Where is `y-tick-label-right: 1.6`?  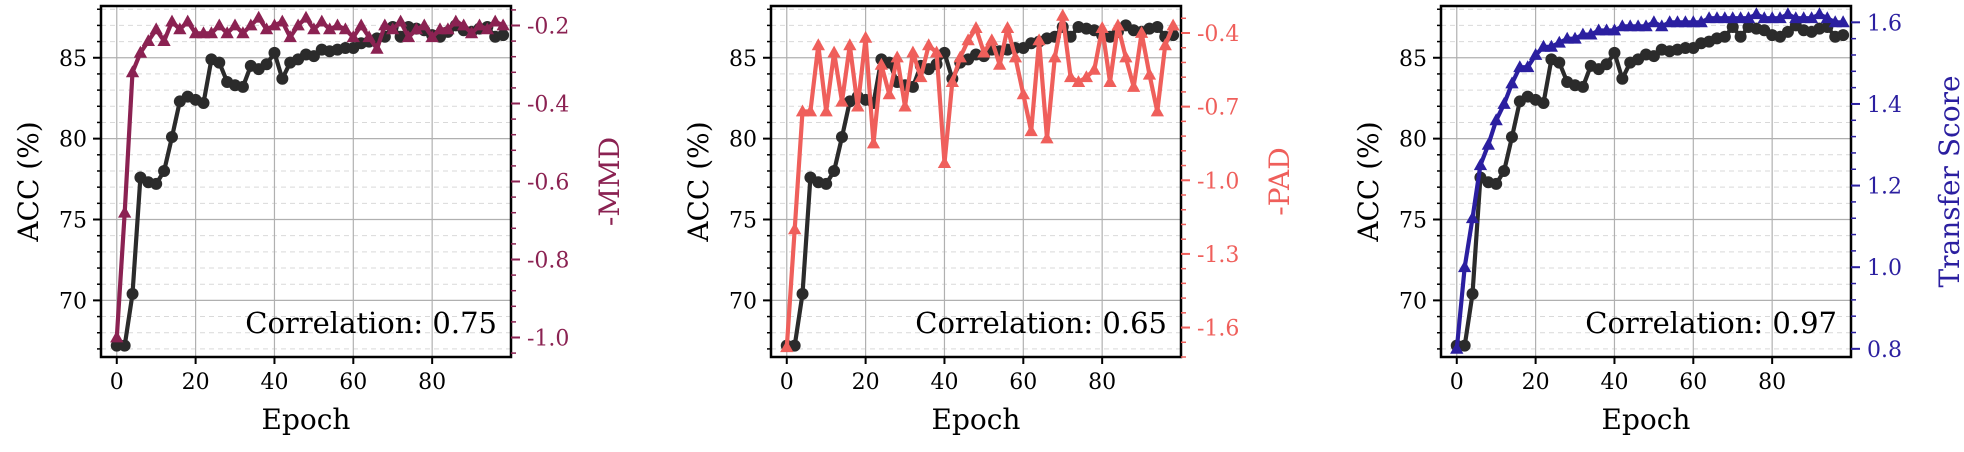
y-tick-label-right: 1.6 is located at coordinates (1884, 23).